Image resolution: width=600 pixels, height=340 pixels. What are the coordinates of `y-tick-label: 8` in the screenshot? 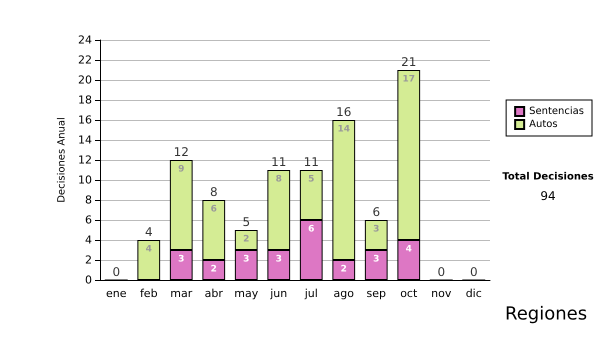 It's located at (88, 200).